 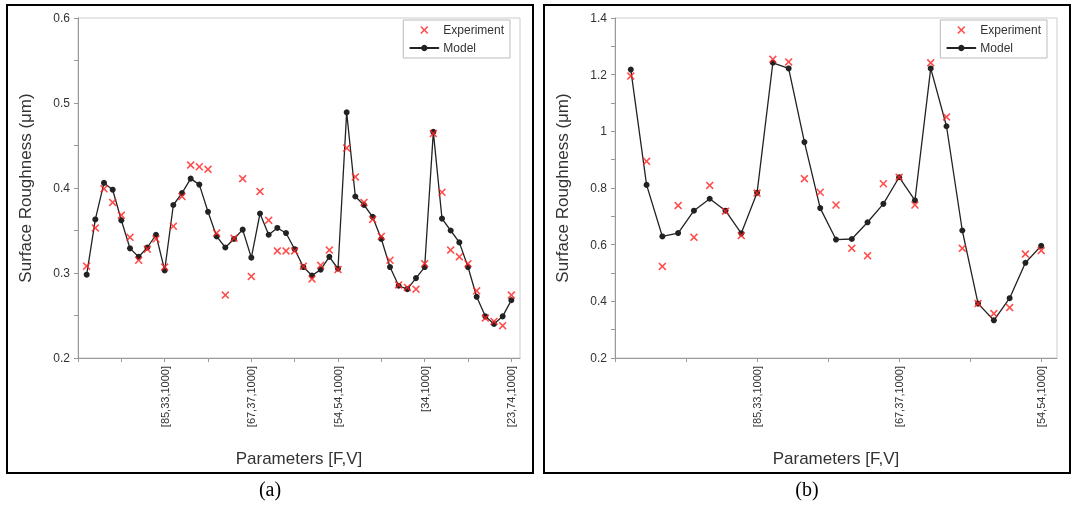 What do you see at coordinates (604, 131) in the screenshot?
I see `y-tick-label: 1` at bounding box center [604, 131].